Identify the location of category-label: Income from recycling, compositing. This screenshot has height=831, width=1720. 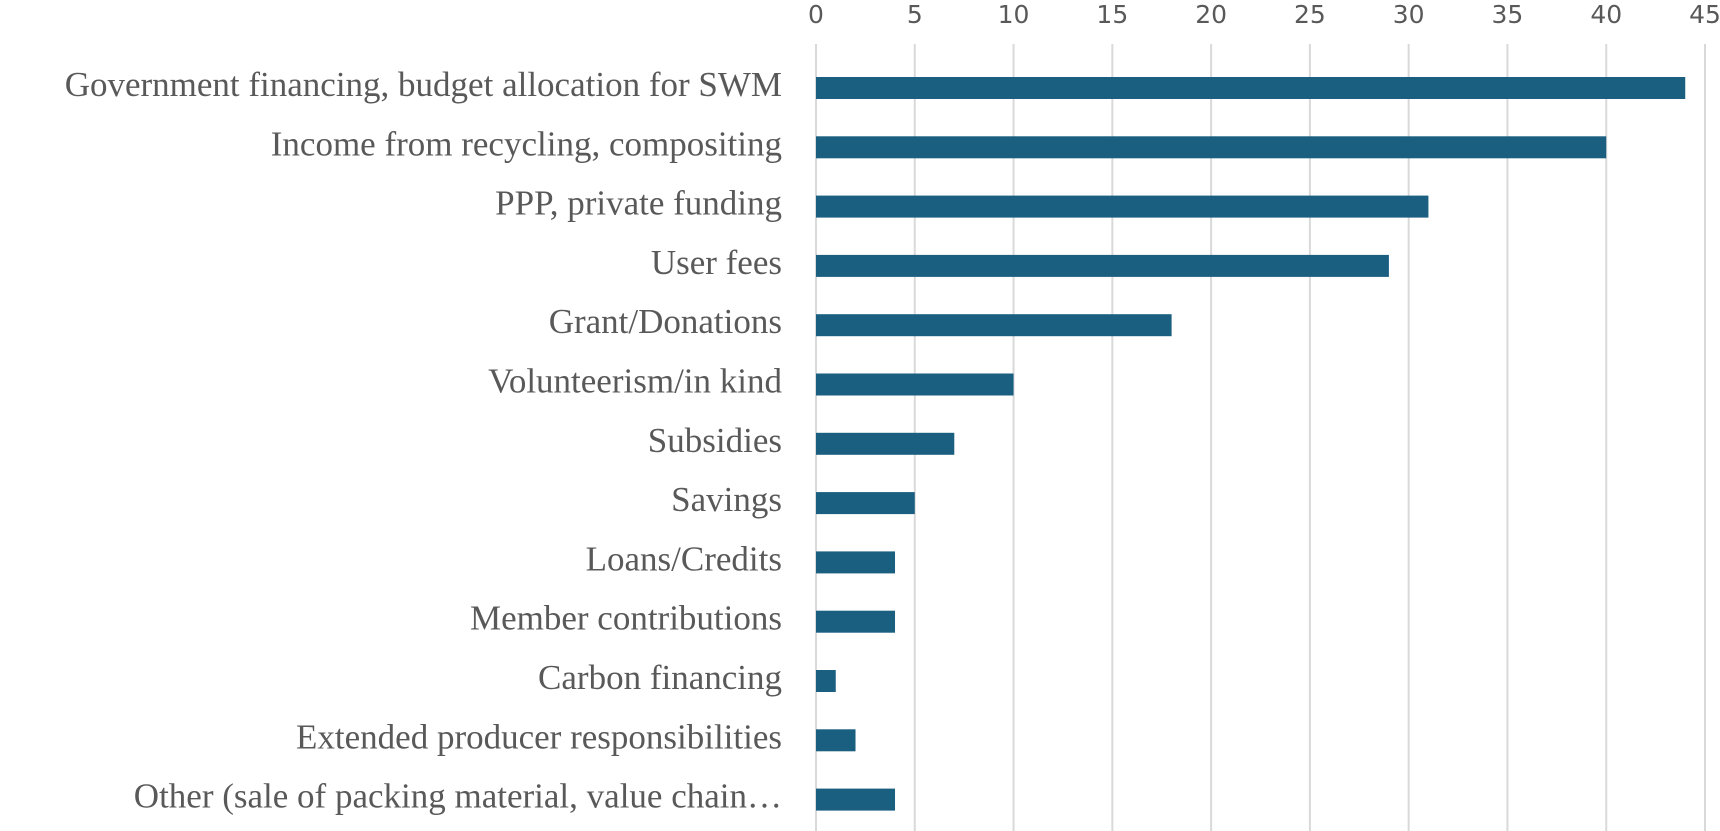
(526, 143).